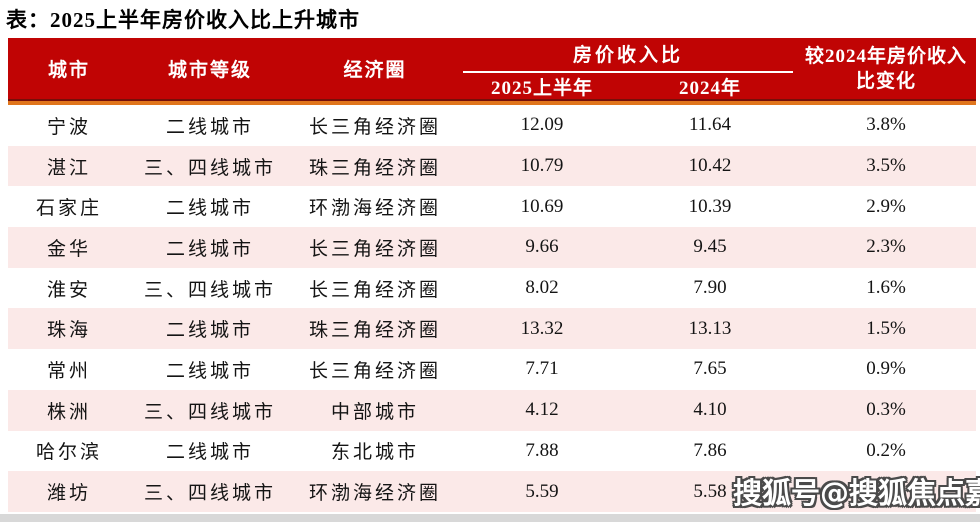 This screenshot has height=522, width=980. Describe the element at coordinates (542, 125) in the screenshot. I see `cell-ratio_2025h1: 12.09` at that location.